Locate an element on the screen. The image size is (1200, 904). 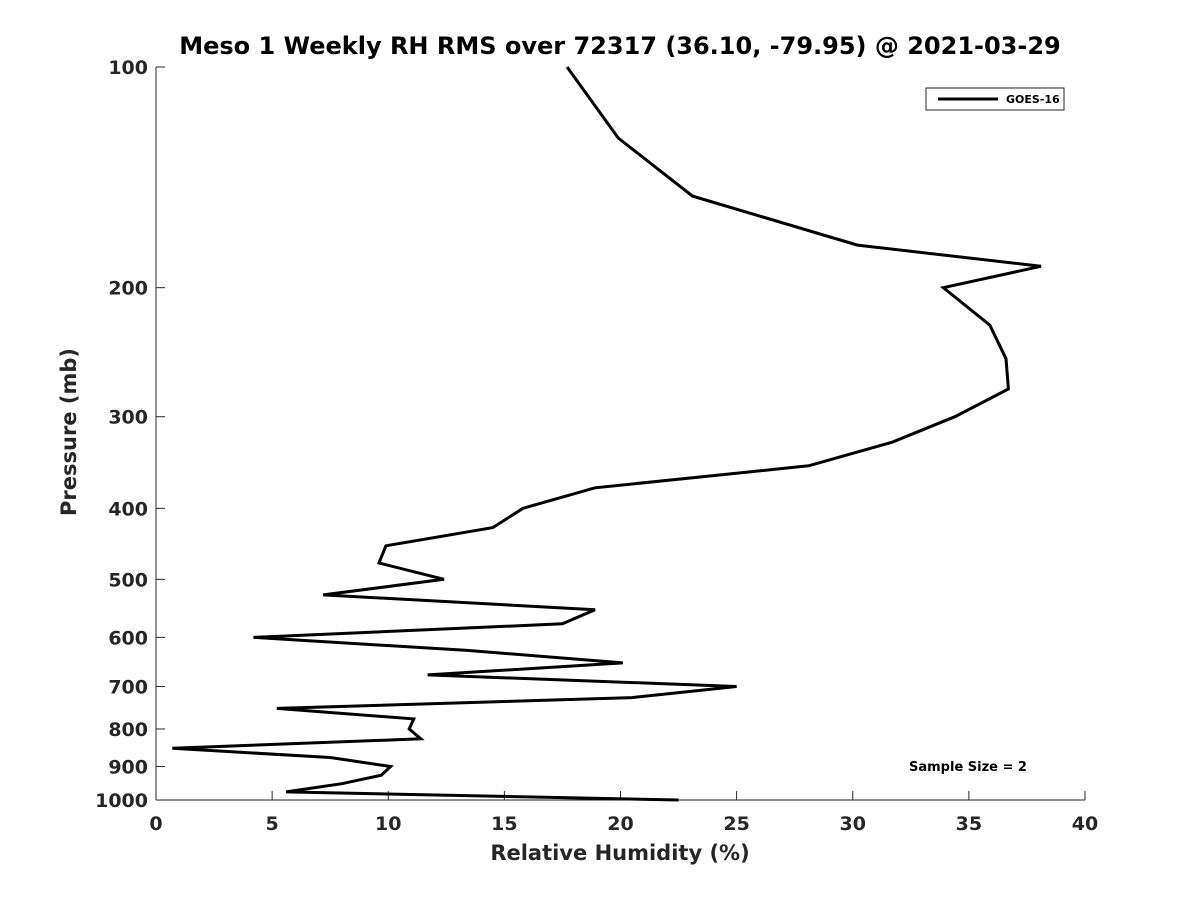
y-tick-label: 800 is located at coordinates (128, 730).